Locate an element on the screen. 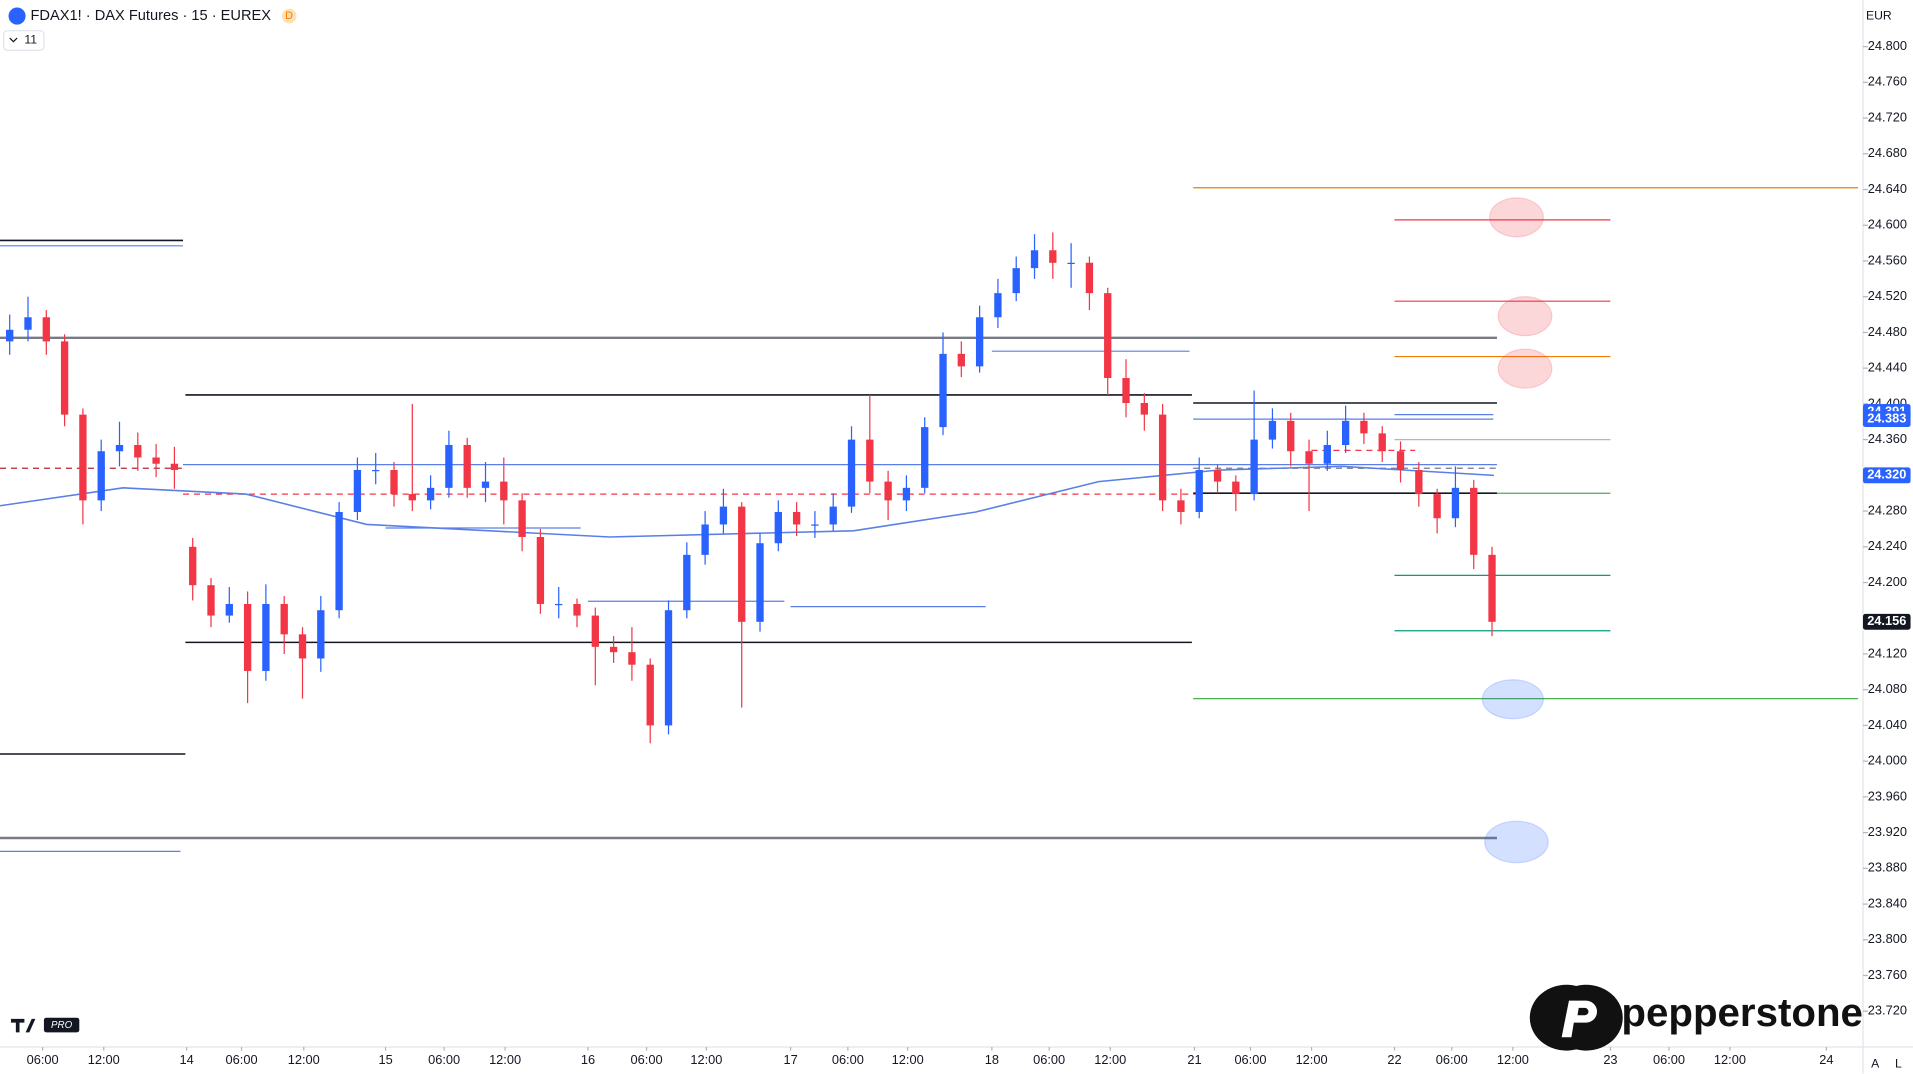 This screenshot has width=1913, height=1074. auto-scale-button: A is located at coordinates (1875, 1063).